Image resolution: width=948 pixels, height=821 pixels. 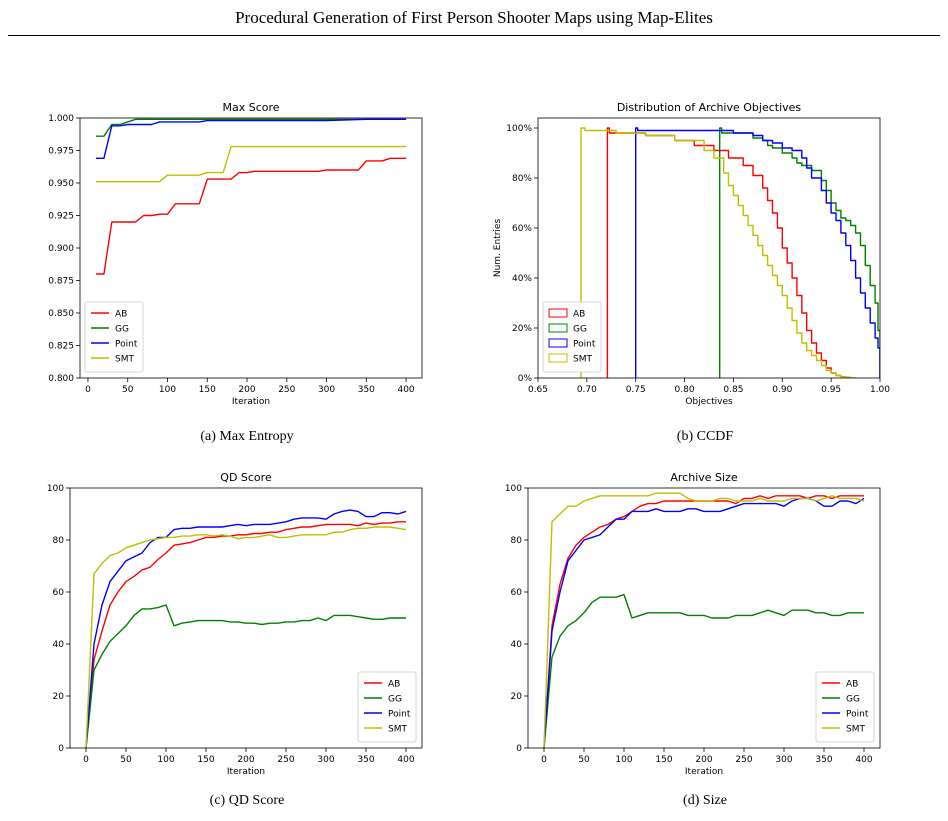 What do you see at coordinates (703, 477) in the screenshot?
I see `chart-title: Archive Size` at bounding box center [703, 477].